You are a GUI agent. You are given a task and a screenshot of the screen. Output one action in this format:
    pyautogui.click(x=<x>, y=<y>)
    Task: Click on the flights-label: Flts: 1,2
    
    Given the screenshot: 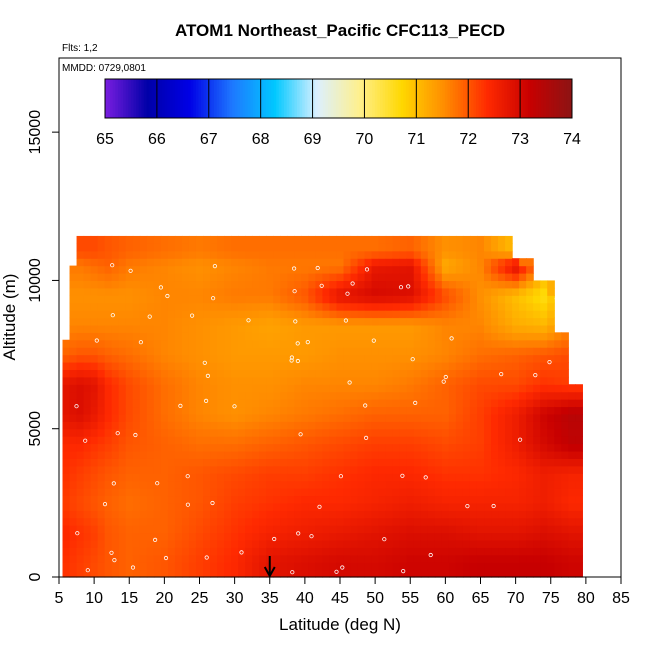 What is the action you would take?
    pyautogui.click(x=80, y=48)
    